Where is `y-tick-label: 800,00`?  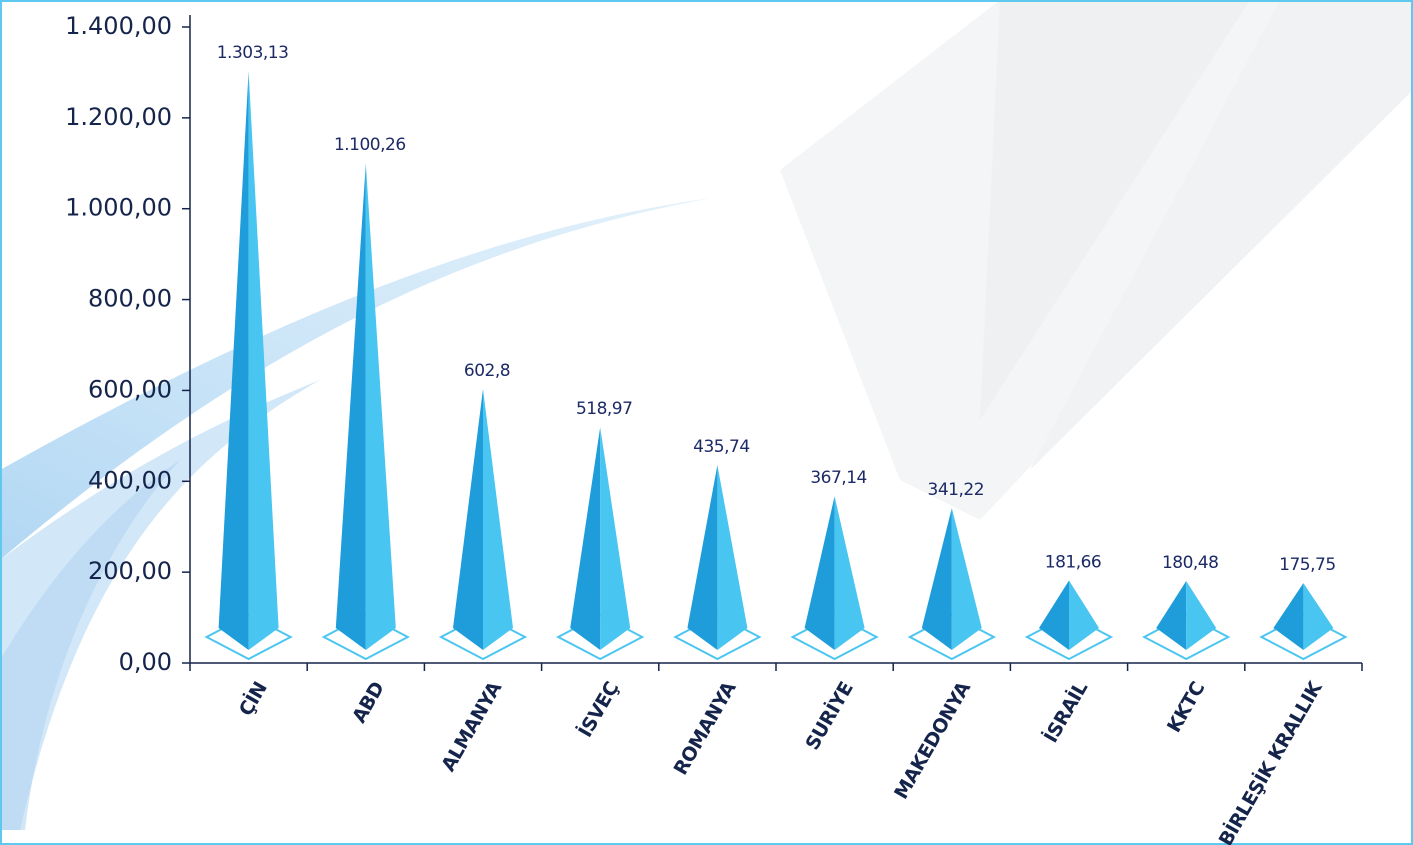 y-tick-label: 800,00 is located at coordinates (130, 299).